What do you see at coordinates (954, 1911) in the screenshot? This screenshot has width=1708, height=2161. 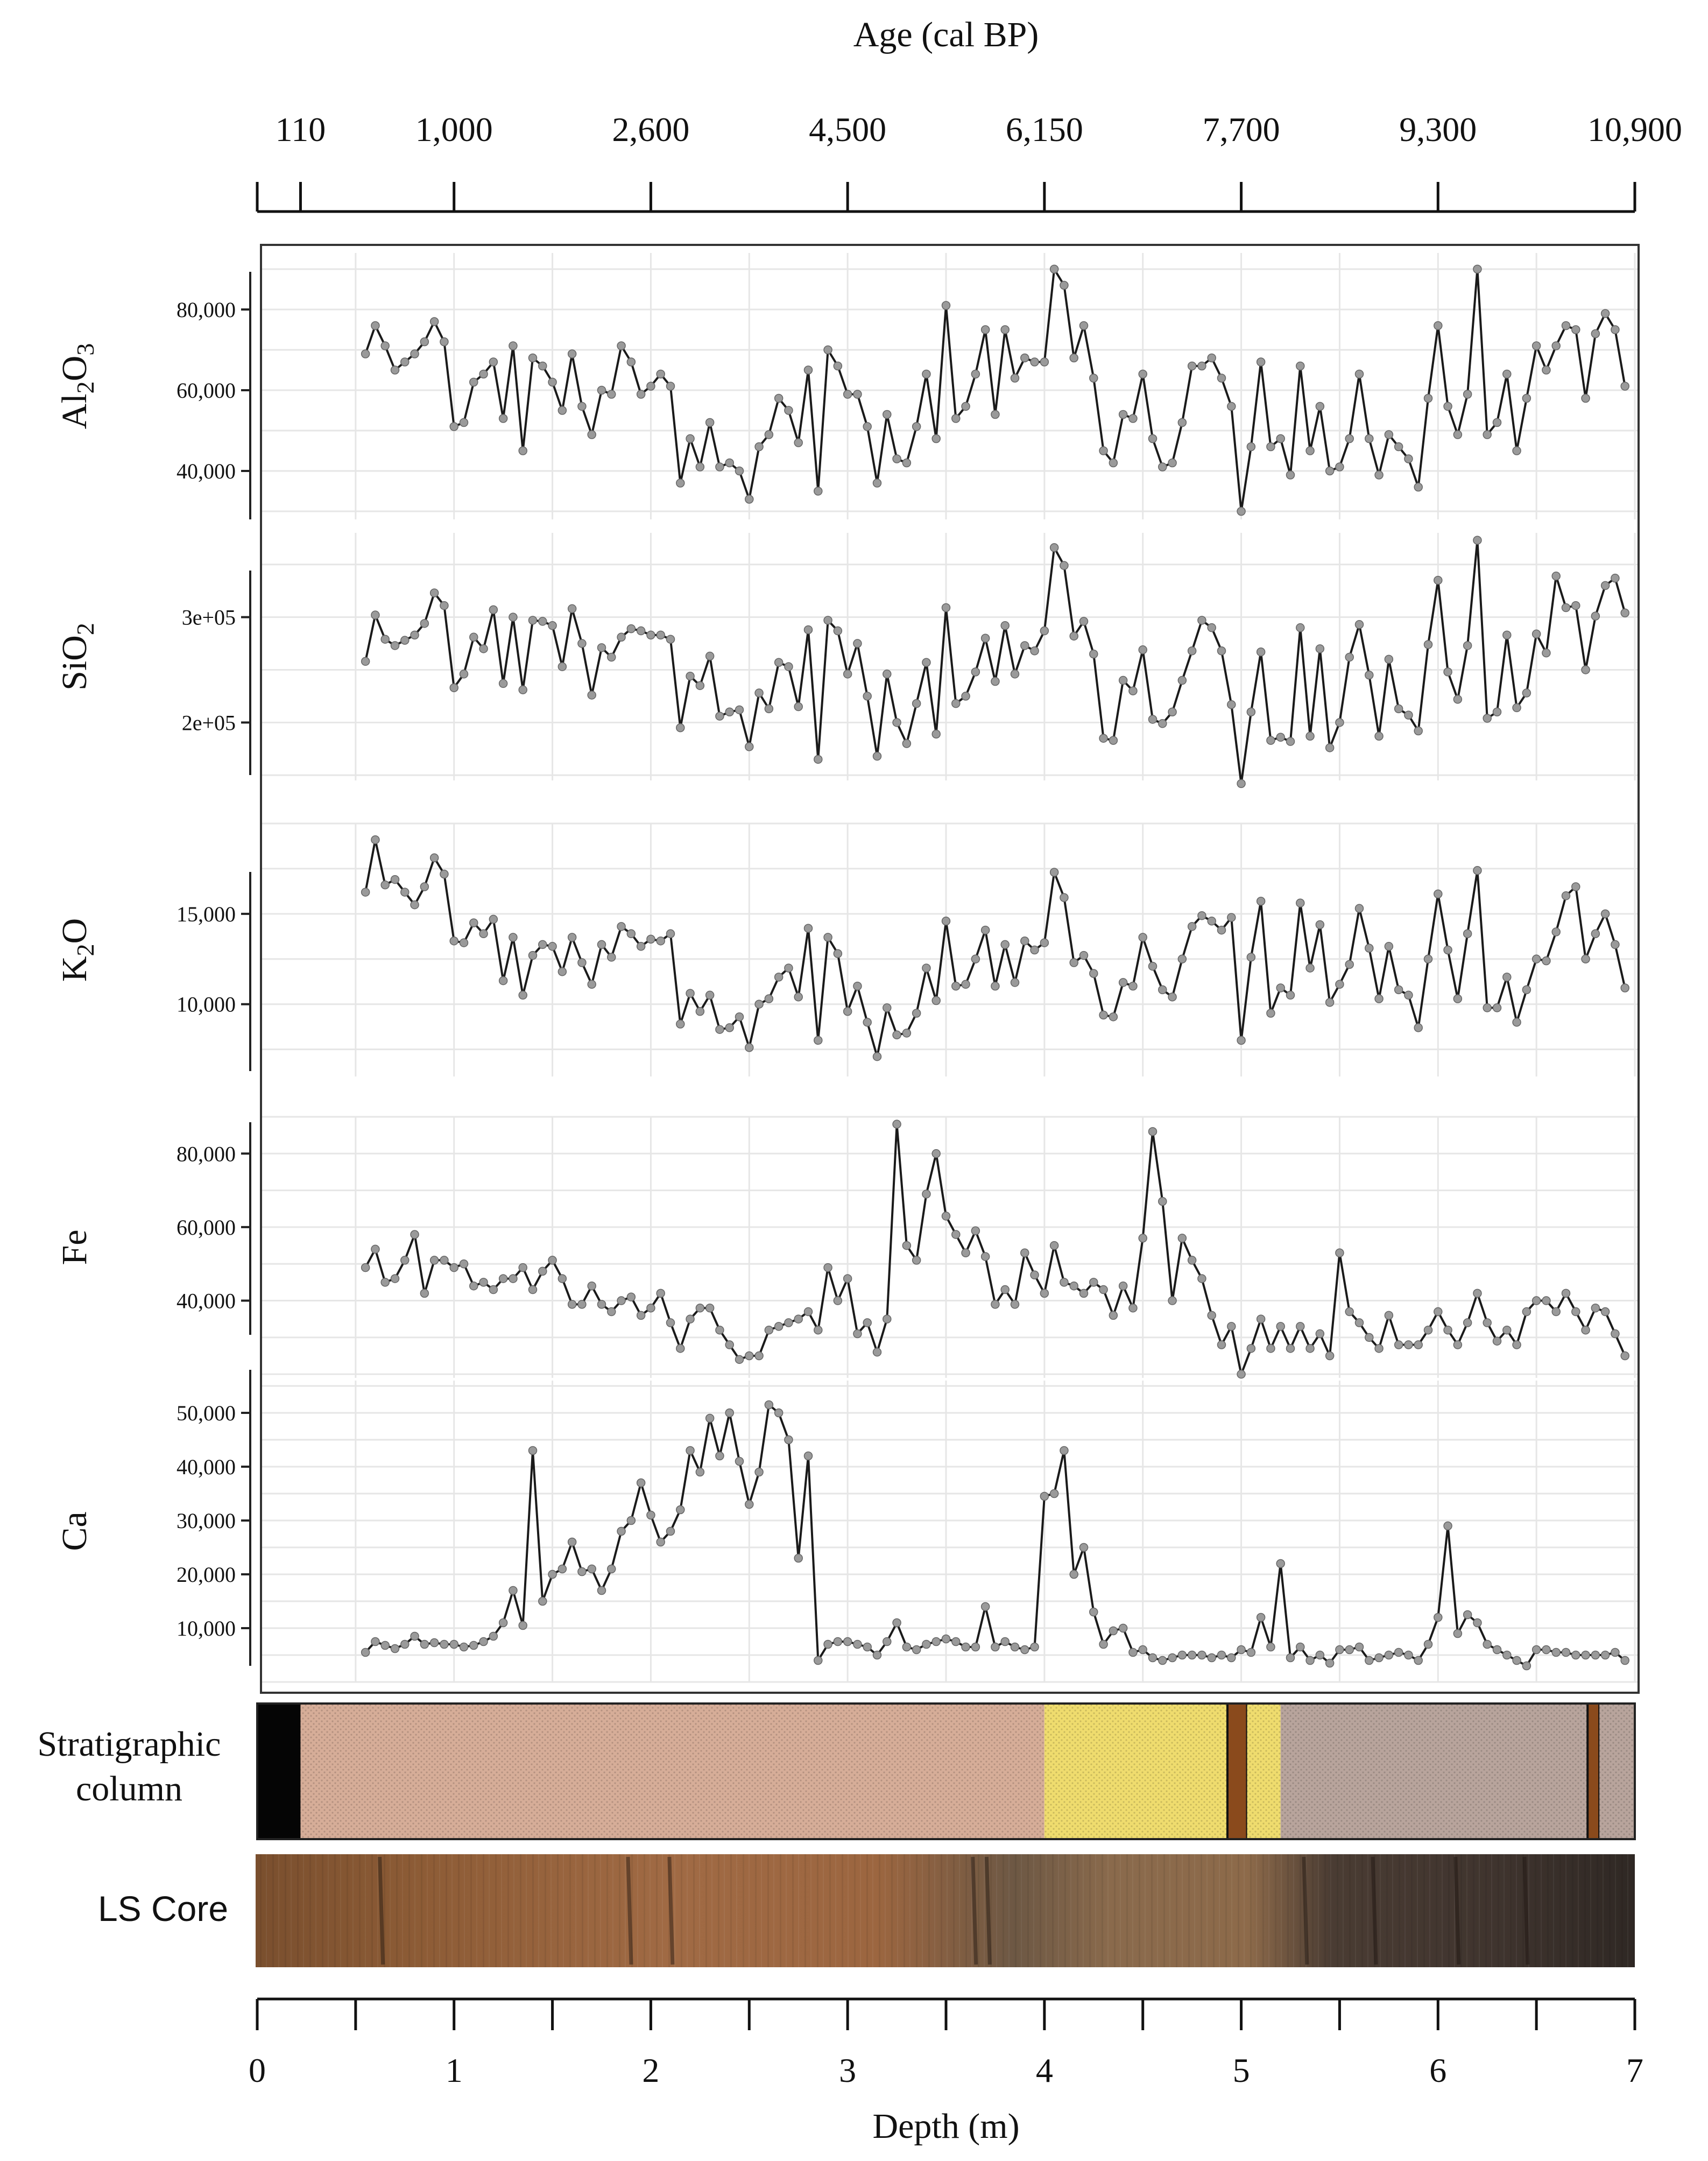 I see `core-cracks` at bounding box center [954, 1911].